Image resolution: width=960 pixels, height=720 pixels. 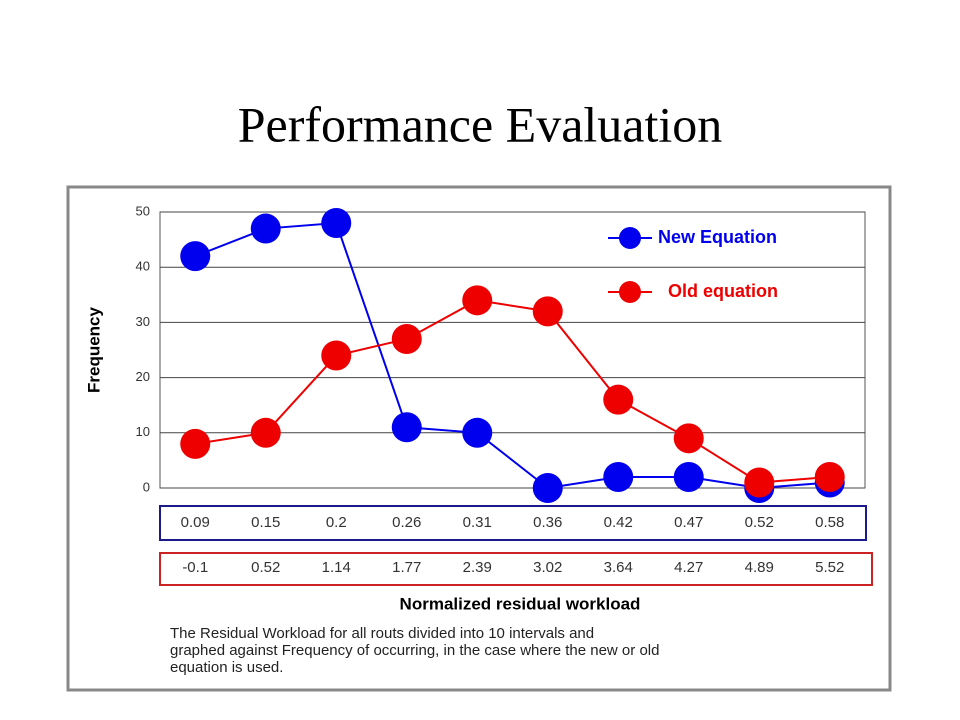 What do you see at coordinates (516, 569) in the screenshot?
I see `category-box-old` at bounding box center [516, 569].